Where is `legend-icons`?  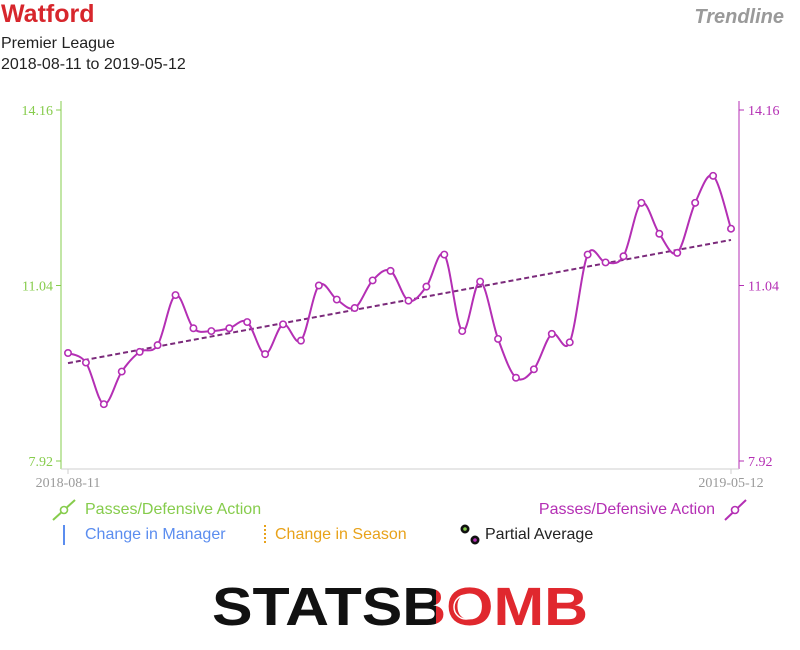
legend-icons is located at coordinates (399, 522).